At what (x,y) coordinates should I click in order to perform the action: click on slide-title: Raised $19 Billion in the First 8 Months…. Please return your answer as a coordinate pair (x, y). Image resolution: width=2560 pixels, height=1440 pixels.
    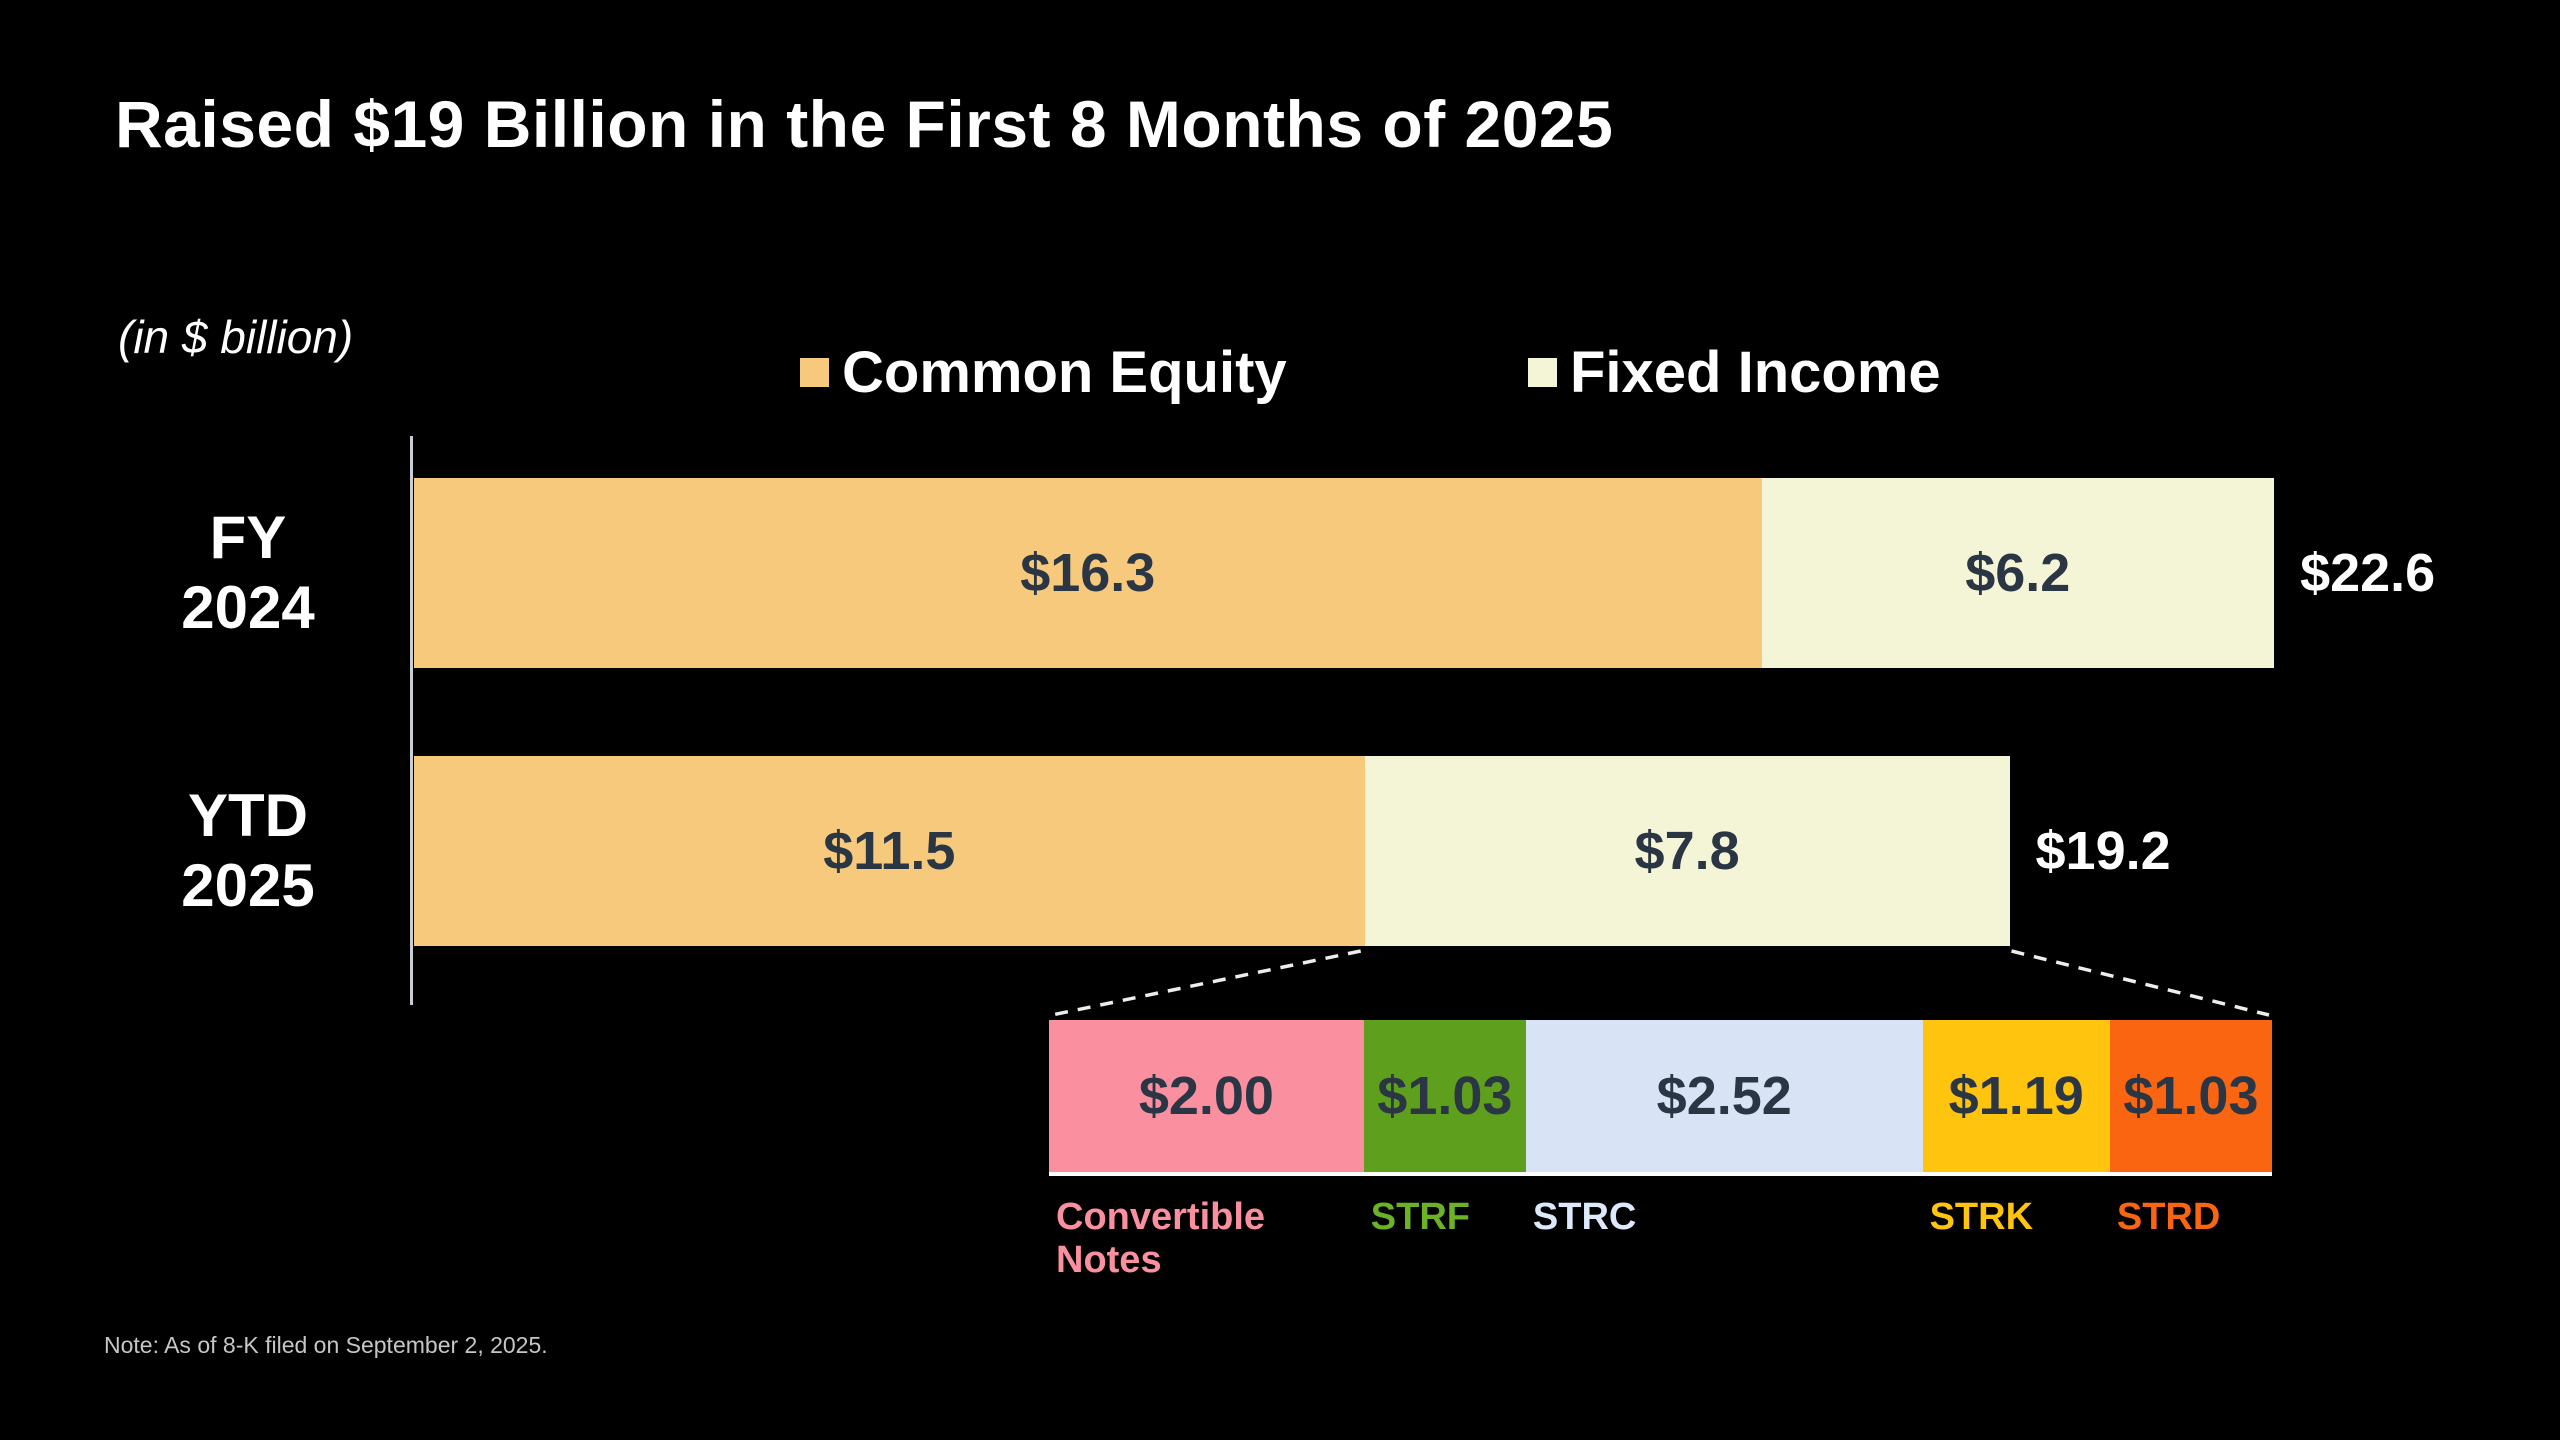
    Looking at the image, I should click on (864, 124).